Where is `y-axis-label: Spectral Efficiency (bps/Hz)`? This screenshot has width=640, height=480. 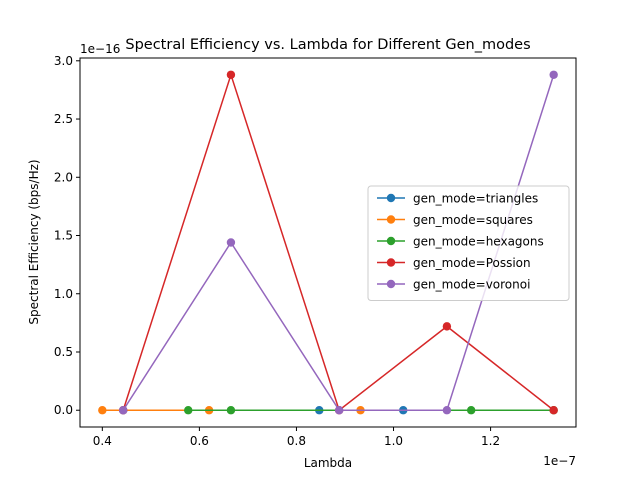 y-axis-label: Spectral Efficiency (bps/Hz) is located at coordinates (34, 241).